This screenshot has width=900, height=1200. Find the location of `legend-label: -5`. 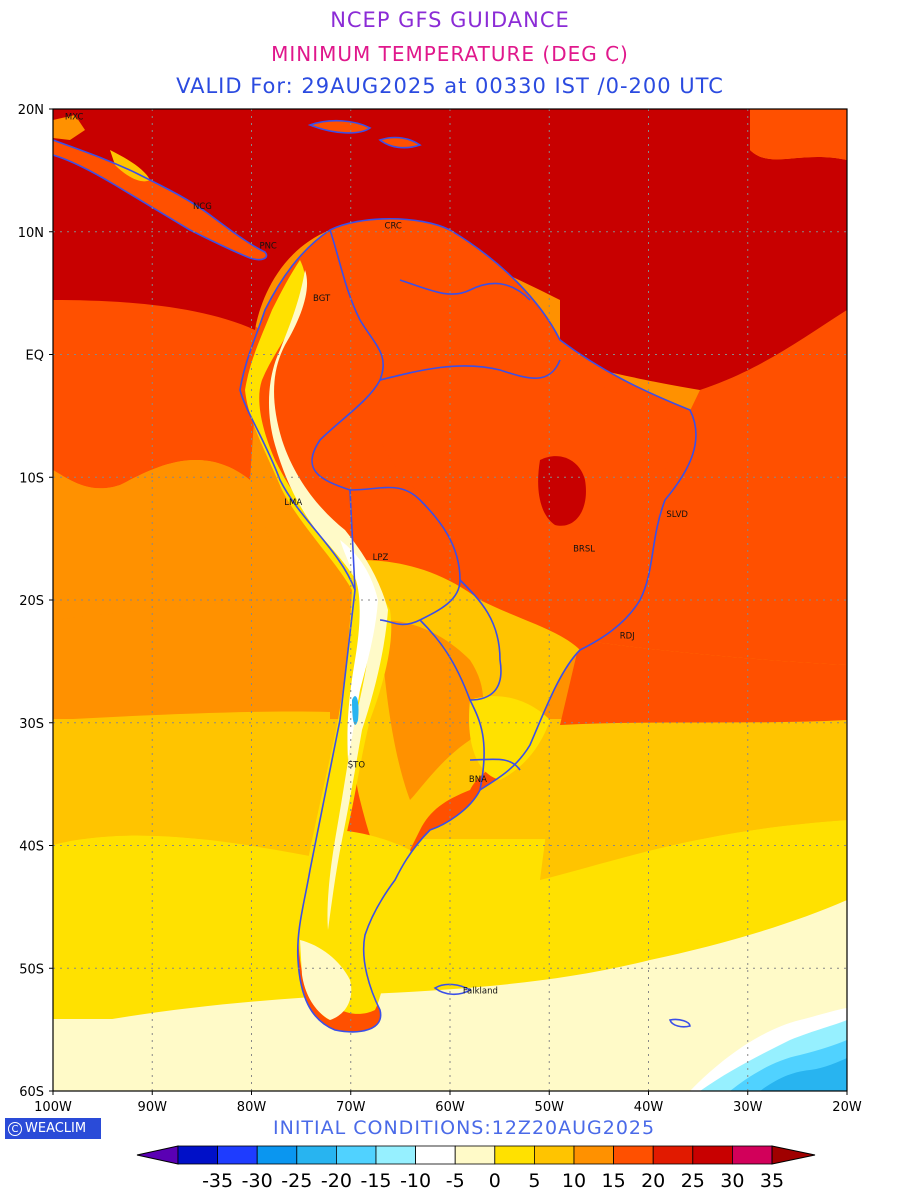

legend-label: -5 is located at coordinates (455, 1181).